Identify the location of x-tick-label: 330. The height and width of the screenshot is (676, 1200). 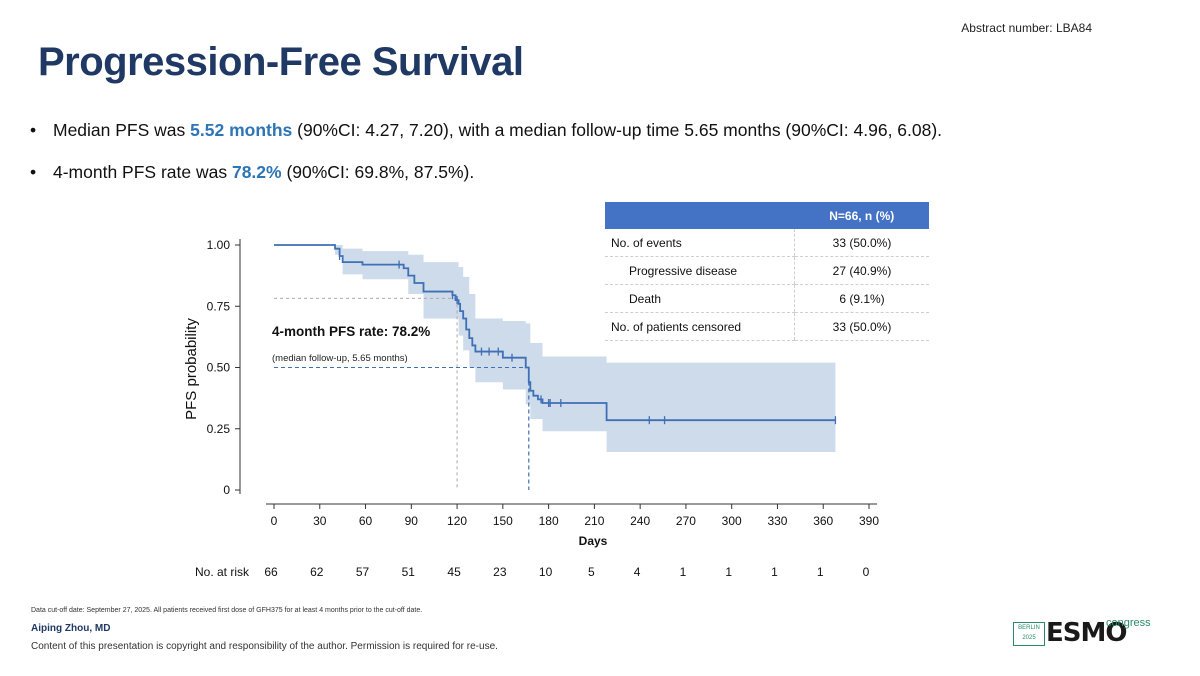
(777, 521).